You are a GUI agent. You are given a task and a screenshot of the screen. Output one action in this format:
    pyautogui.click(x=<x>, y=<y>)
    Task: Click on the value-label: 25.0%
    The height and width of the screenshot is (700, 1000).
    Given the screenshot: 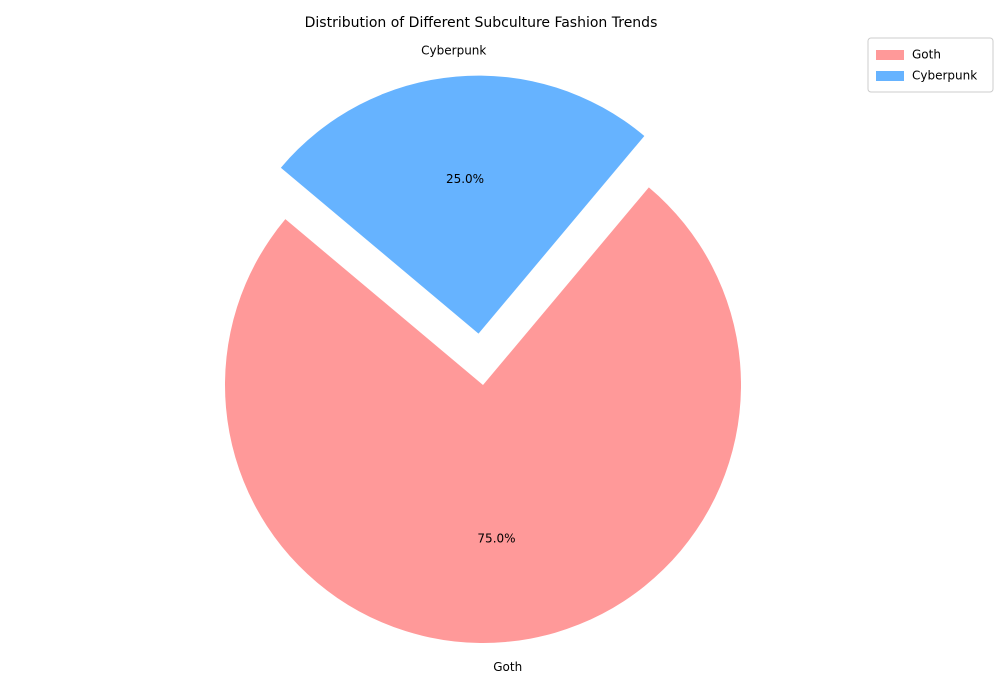 What is the action you would take?
    pyautogui.click(x=465, y=179)
    